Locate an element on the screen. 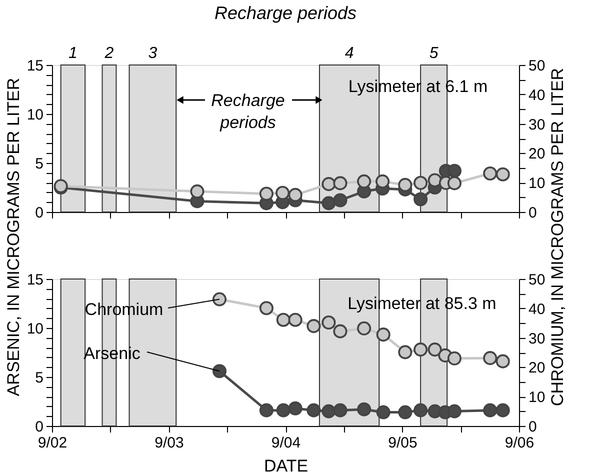 This screenshot has height=472, width=608. x-tick-label: 9/04 is located at coordinates (286, 443).